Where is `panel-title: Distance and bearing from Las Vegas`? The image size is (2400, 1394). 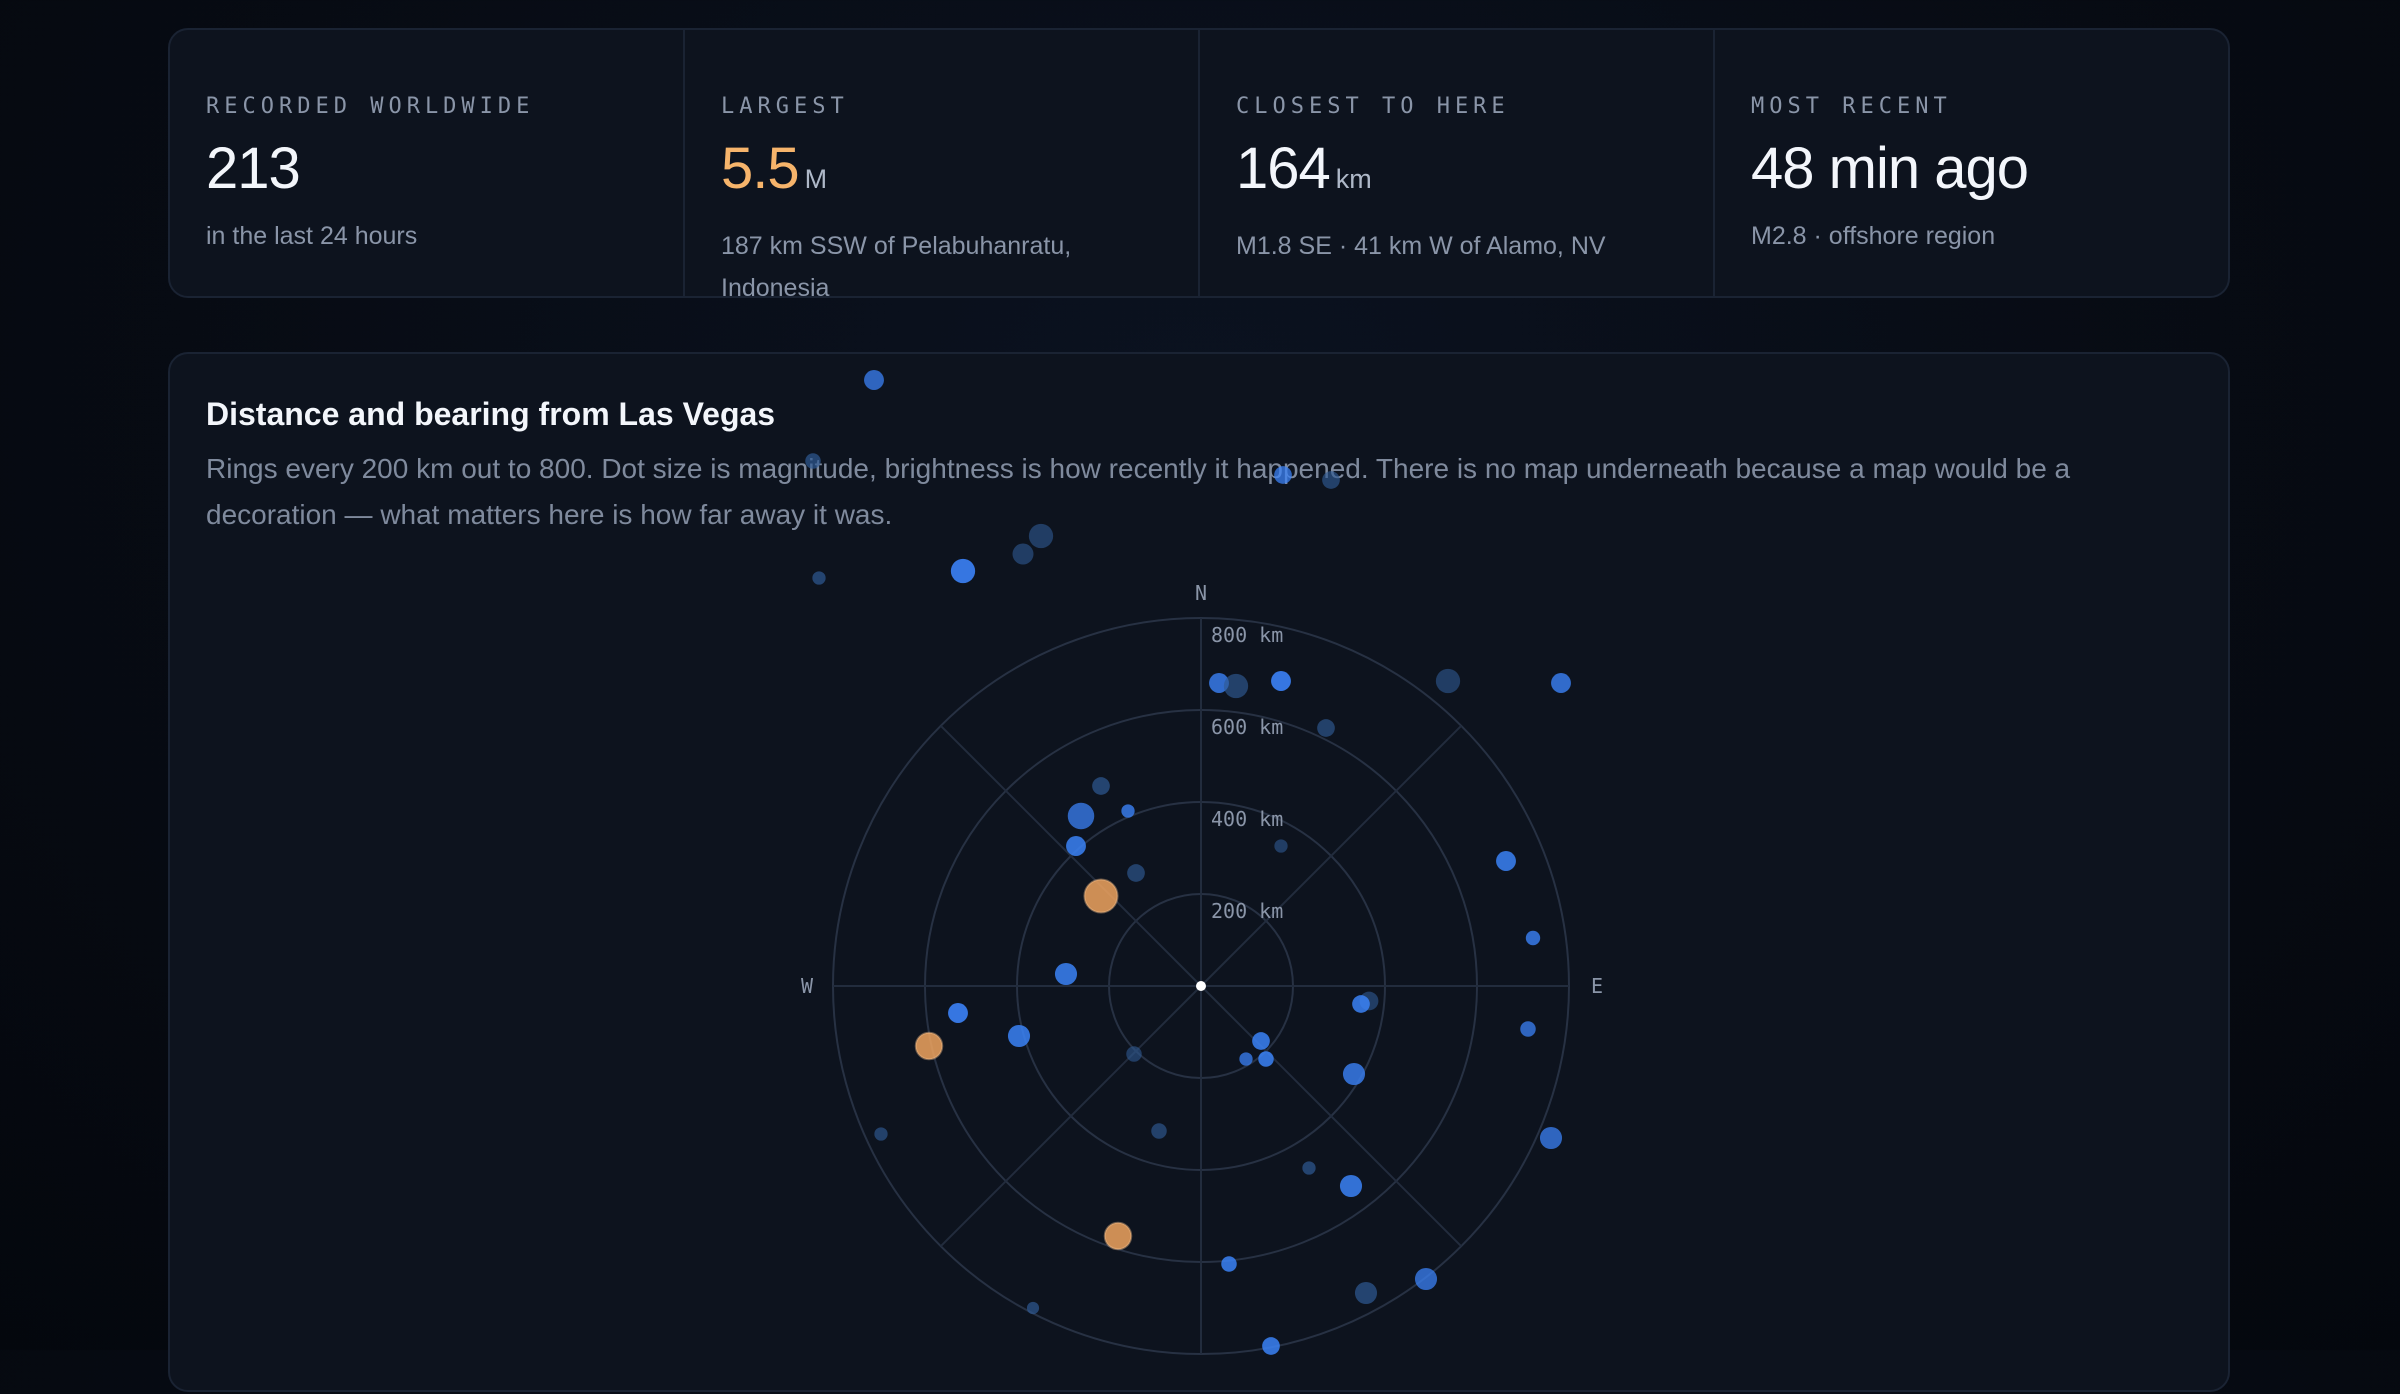 panel-title: Distance and bearing from Las Vegas is located at coordinates (491, 414).